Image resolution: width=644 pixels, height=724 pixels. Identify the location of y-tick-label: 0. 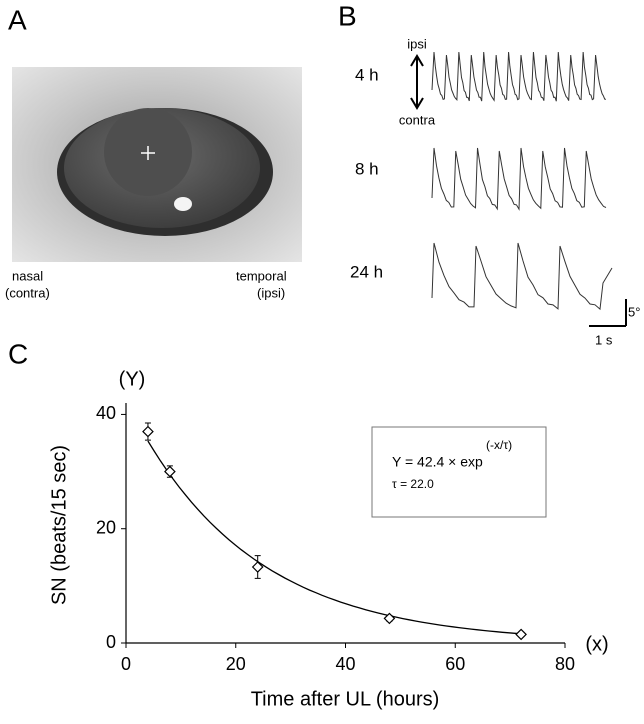
(111, 642).